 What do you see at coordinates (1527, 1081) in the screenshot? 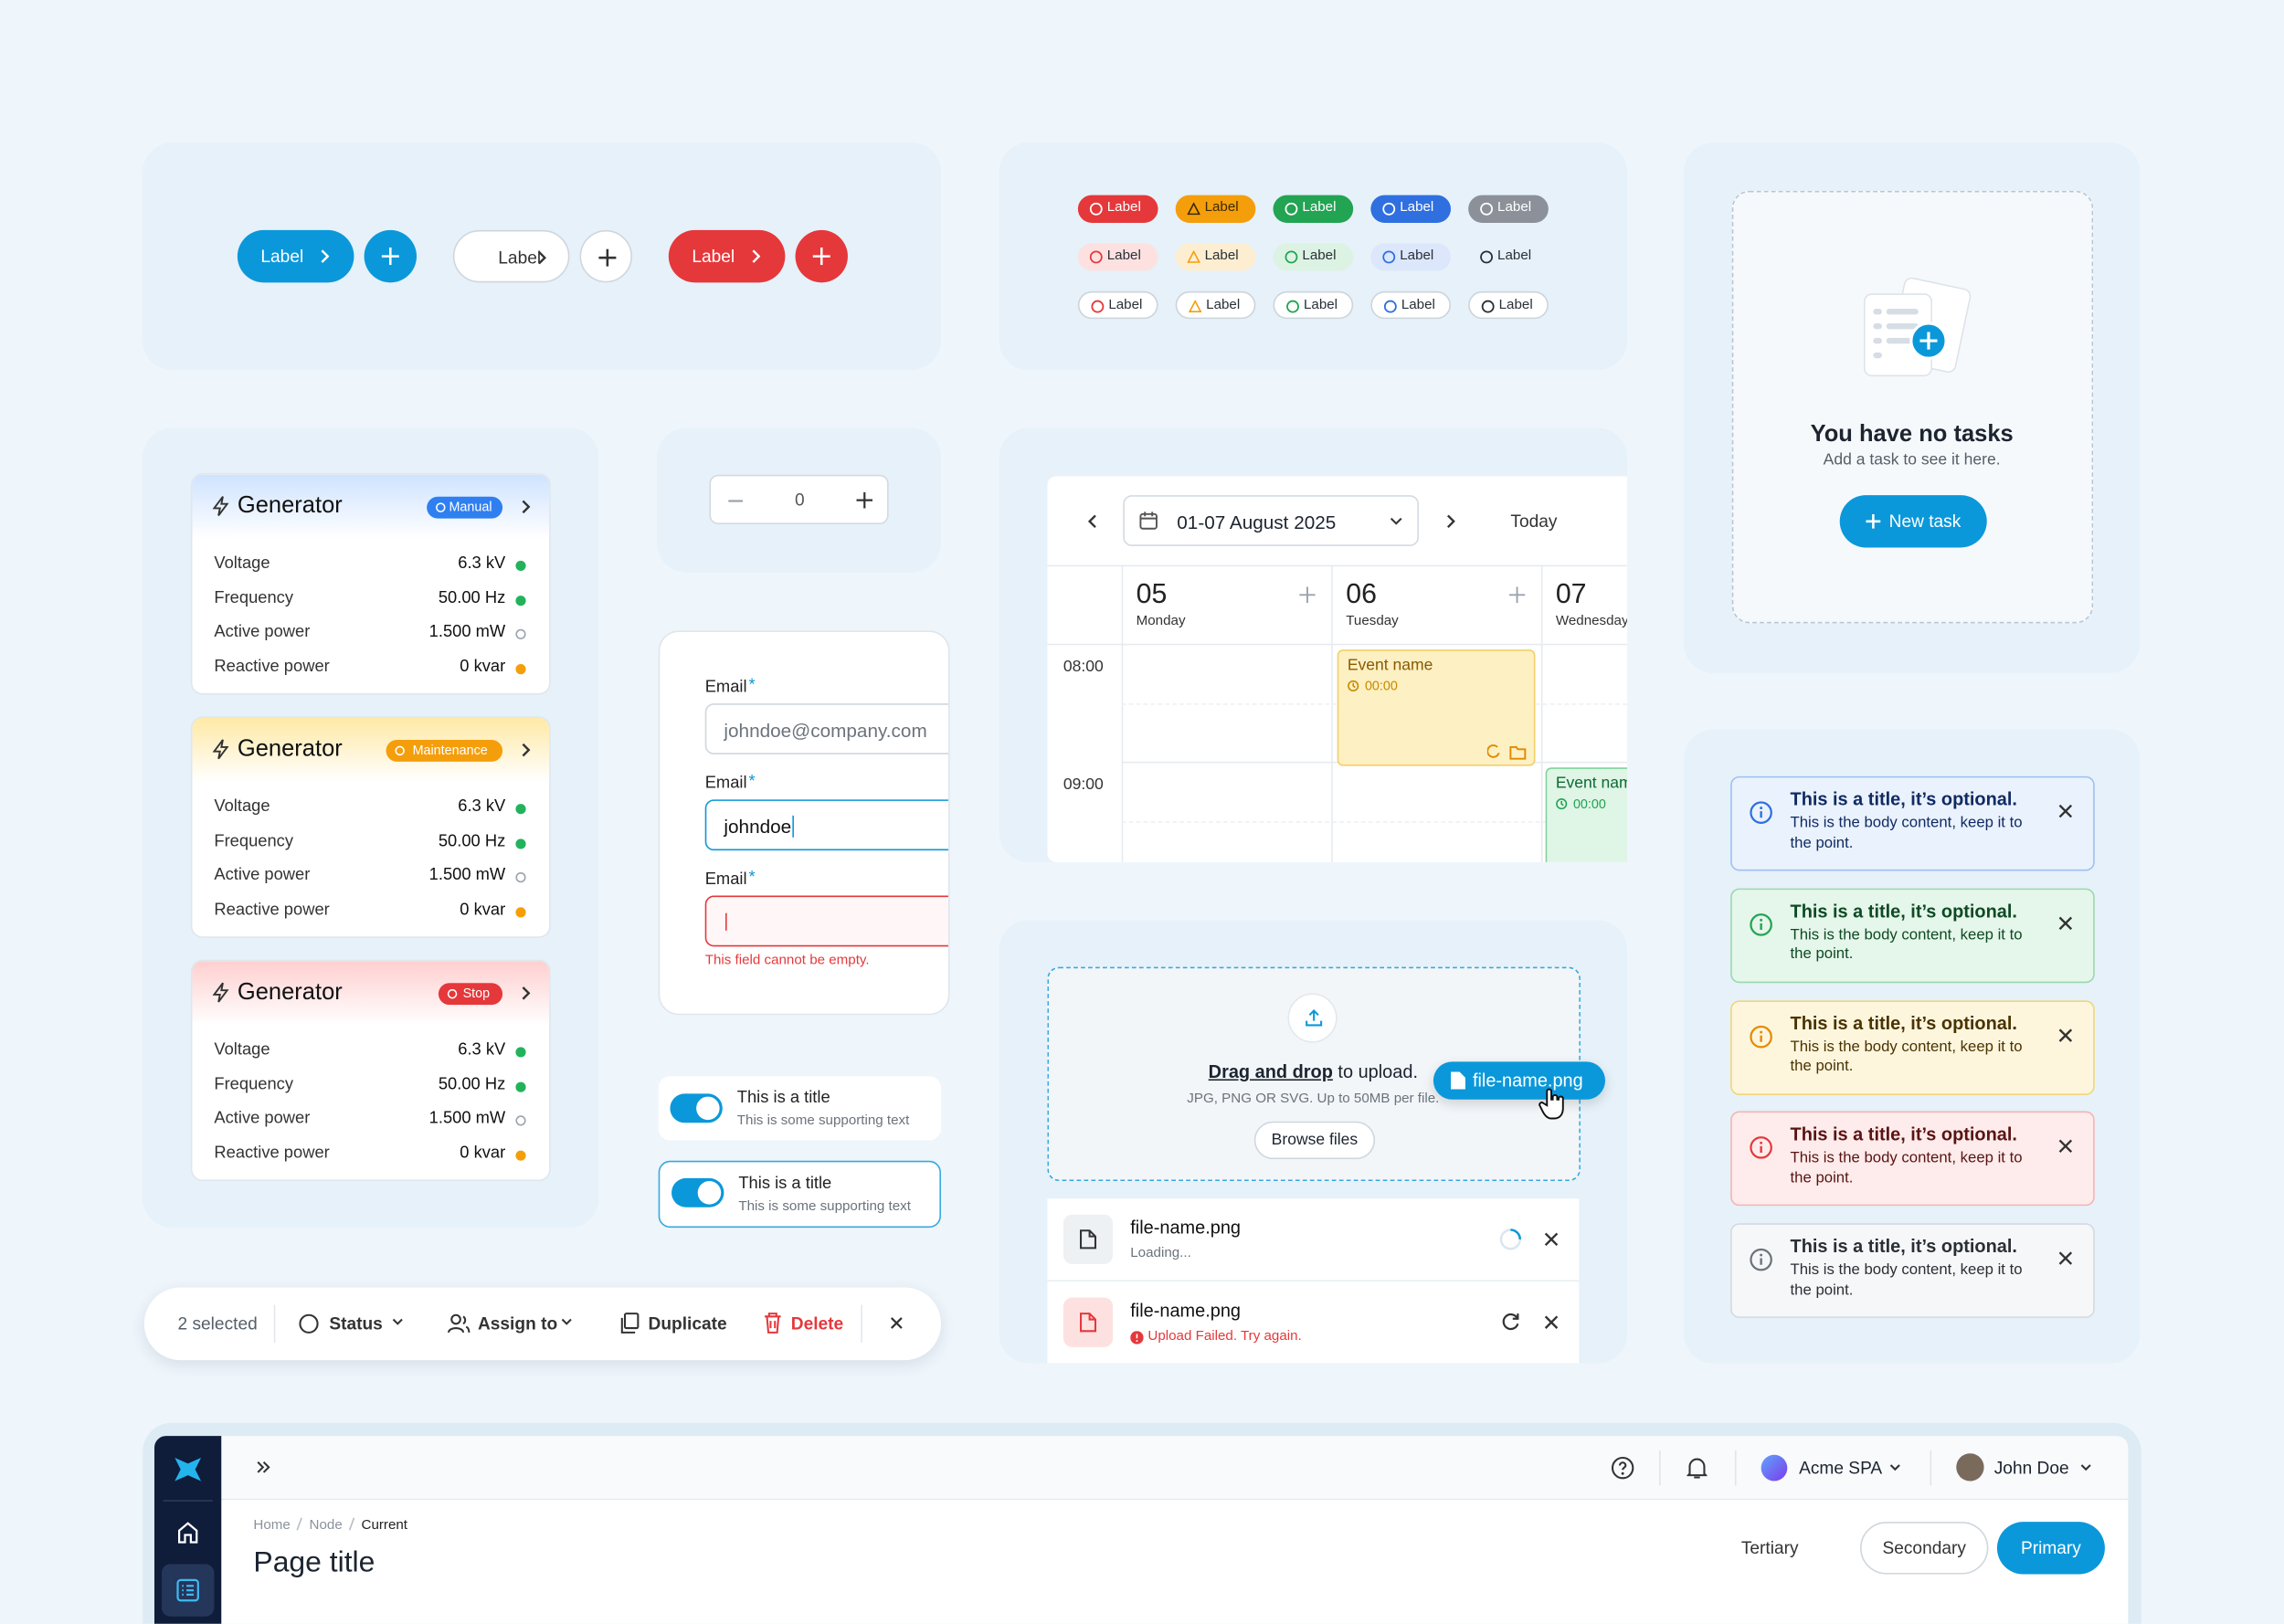
I see `dragging-file-name: file-name.png` at bounding box center [1527, 1081].